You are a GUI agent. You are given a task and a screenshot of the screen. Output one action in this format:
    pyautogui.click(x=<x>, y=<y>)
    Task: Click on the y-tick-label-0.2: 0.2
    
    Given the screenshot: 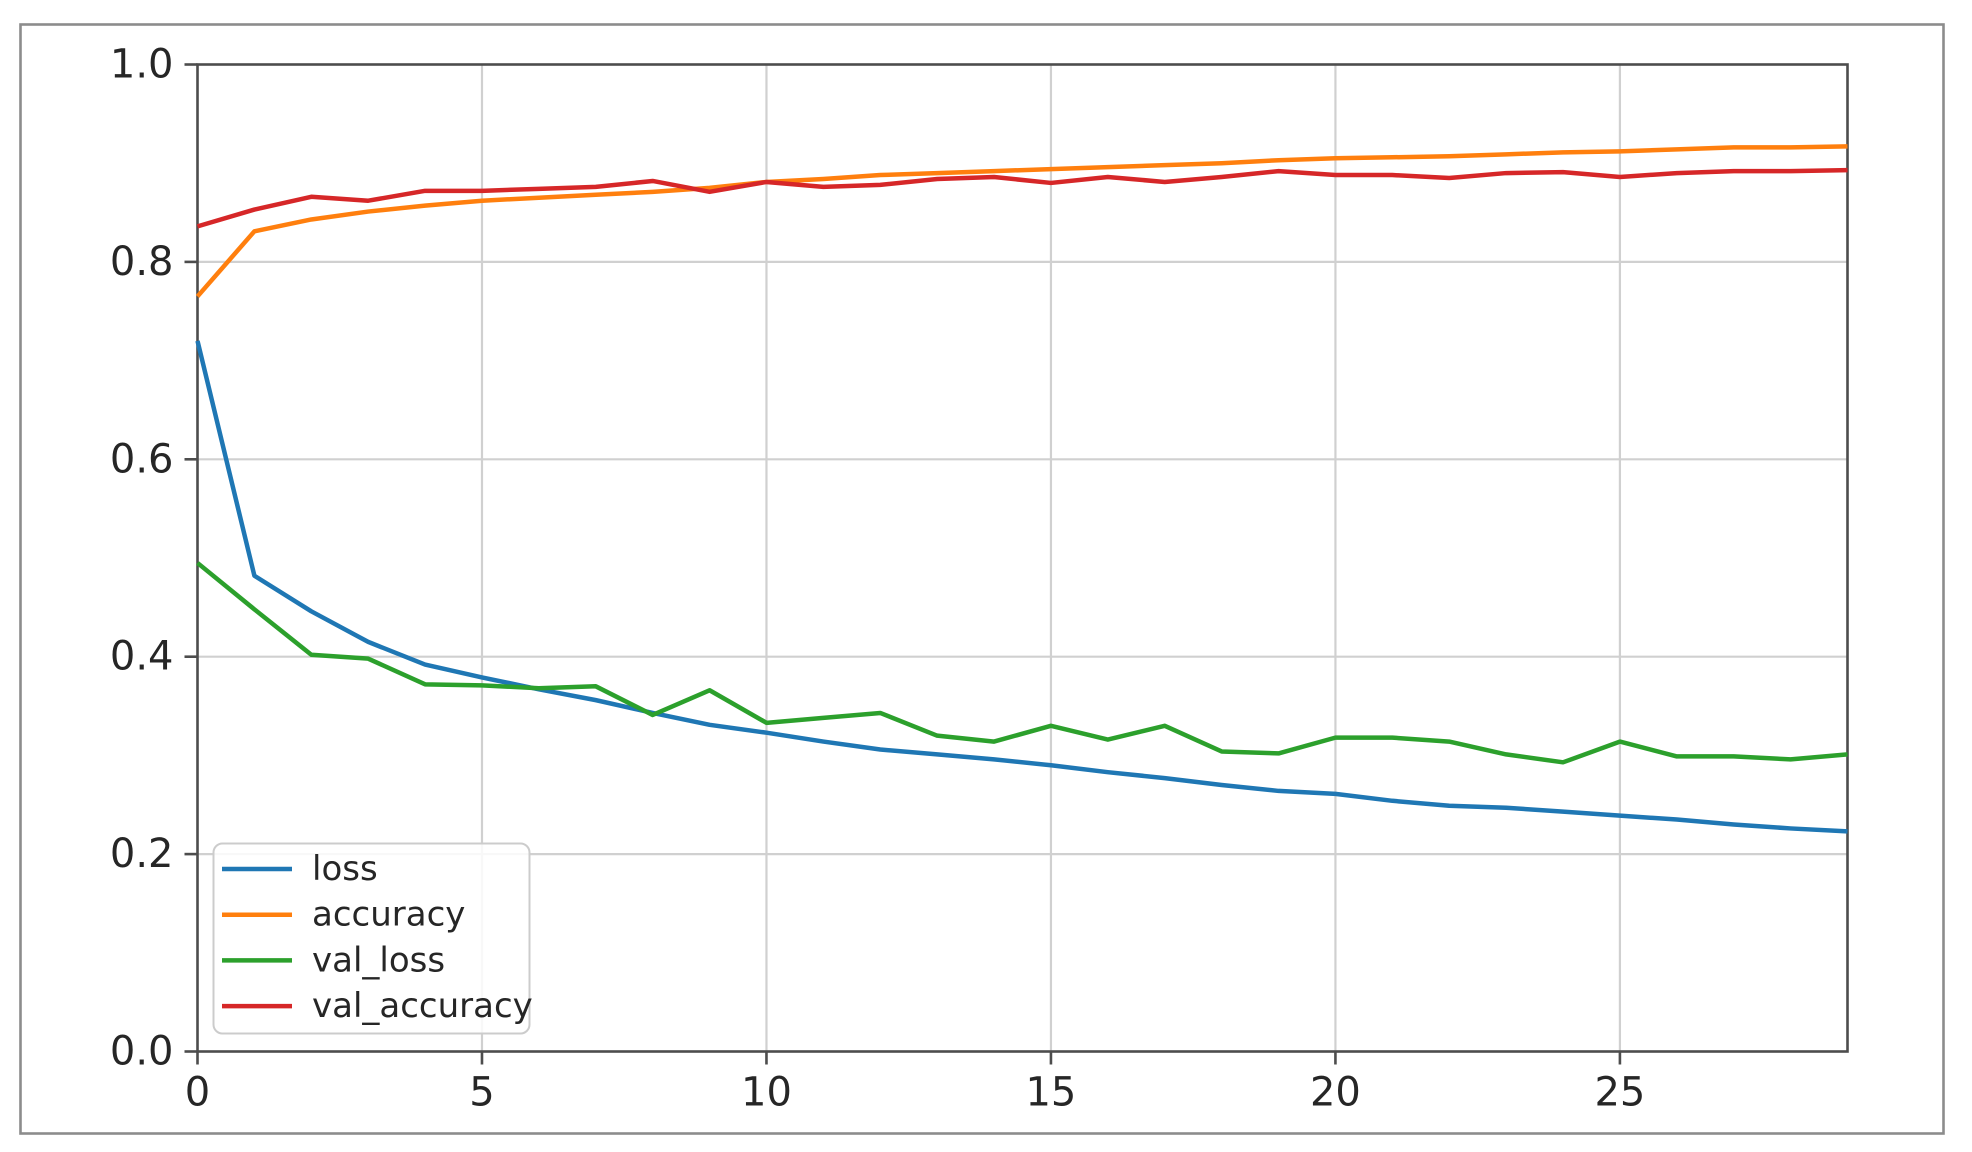 What is the action you would take?
    pyautogui.click(x=142, y=854)
    